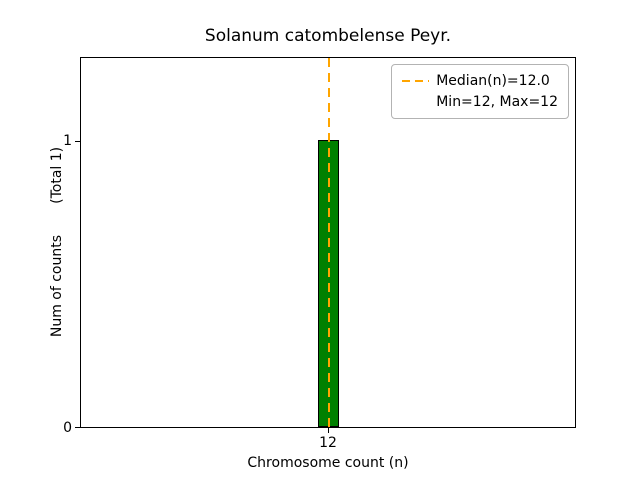  What do you see at coordinates (328, 443) in the screenshot?
I see `x-tick-label-12: 12` at bounding box center [328, 443].